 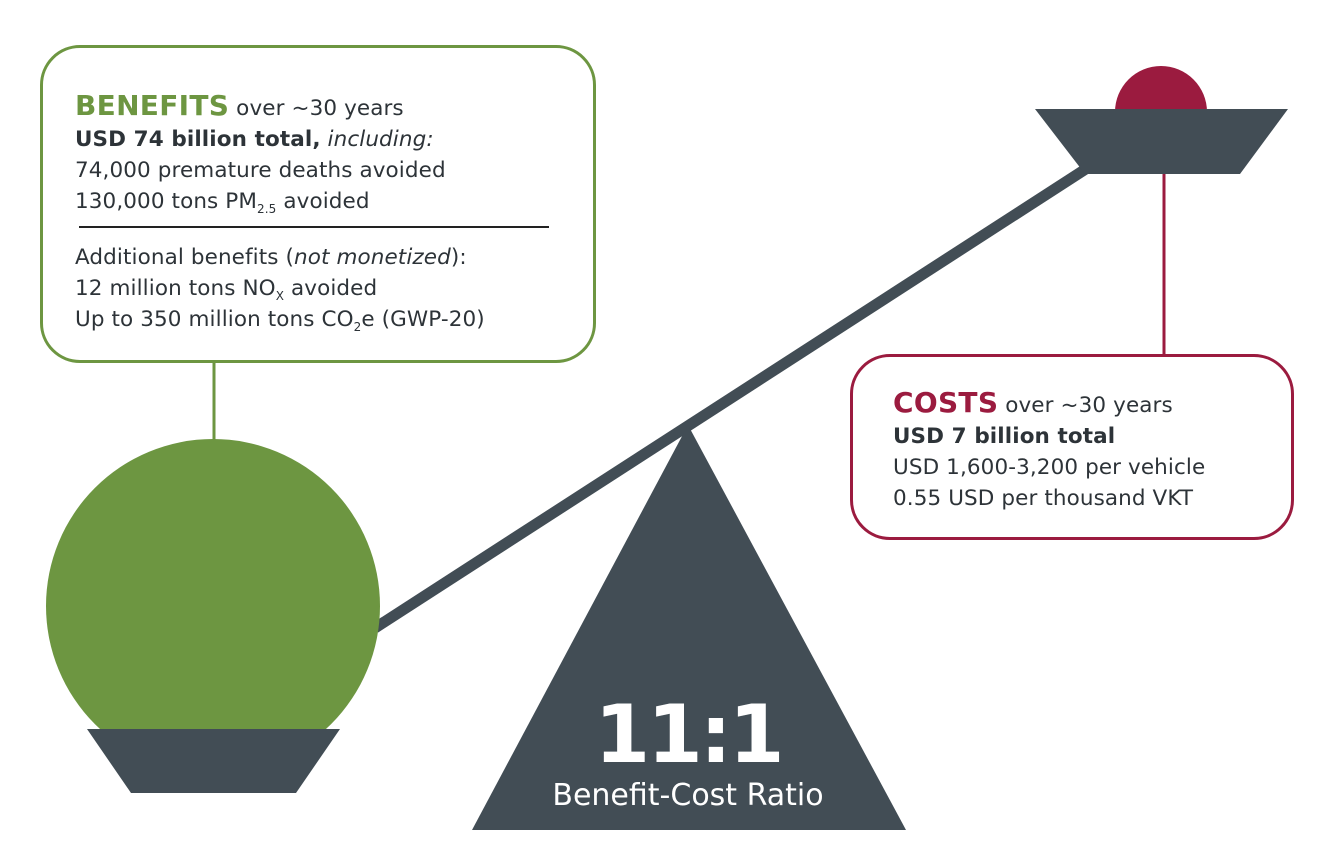 I want to click on costs-period: over ~30 years, so click(x=1085, y=405).